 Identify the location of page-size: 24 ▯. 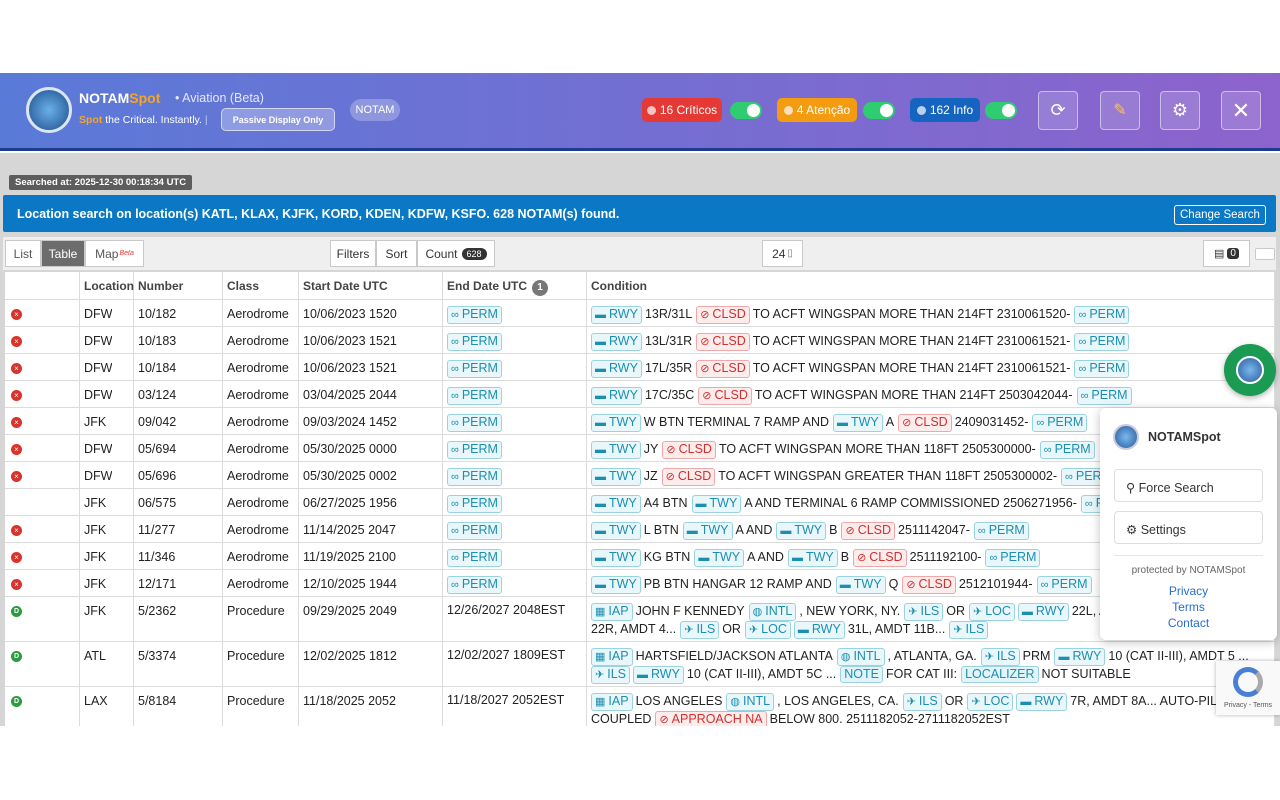
(782, 253).